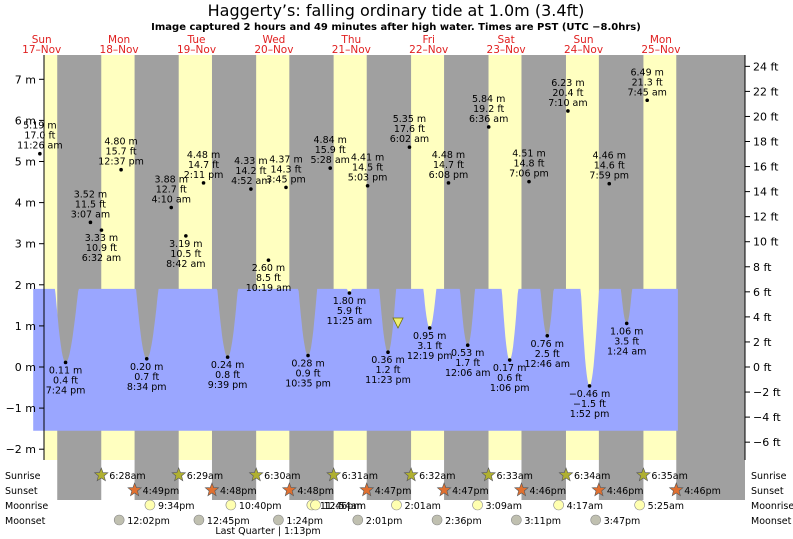 This screenshot has width=793, height=539. I want to click on extreme-label: 8:42 am, so click(185, 264).